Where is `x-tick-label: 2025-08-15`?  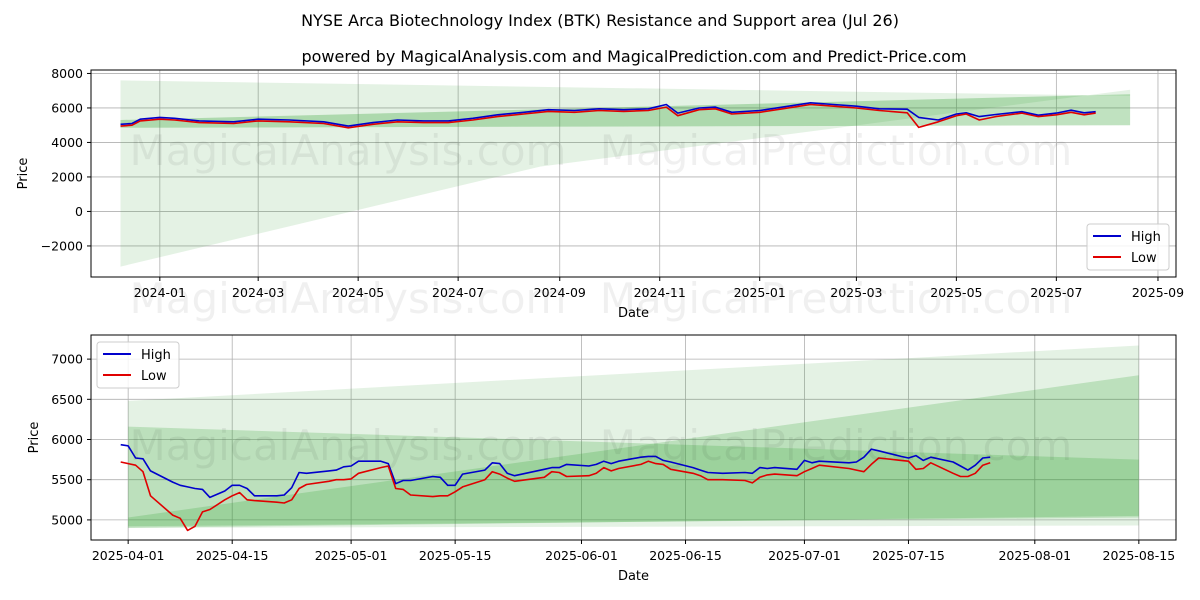
x-tick-label: 2025-08-15 is located at coordinates (1139, 555).